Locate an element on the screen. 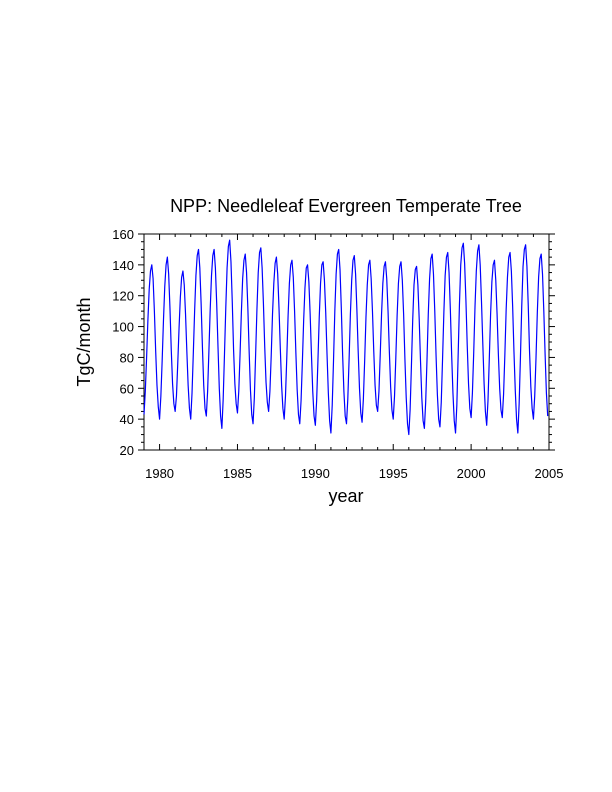 Image resolution: width=612 pixels, height=792 pixels. y-axis-label: TgC/month is located at coordinates (84, 341).